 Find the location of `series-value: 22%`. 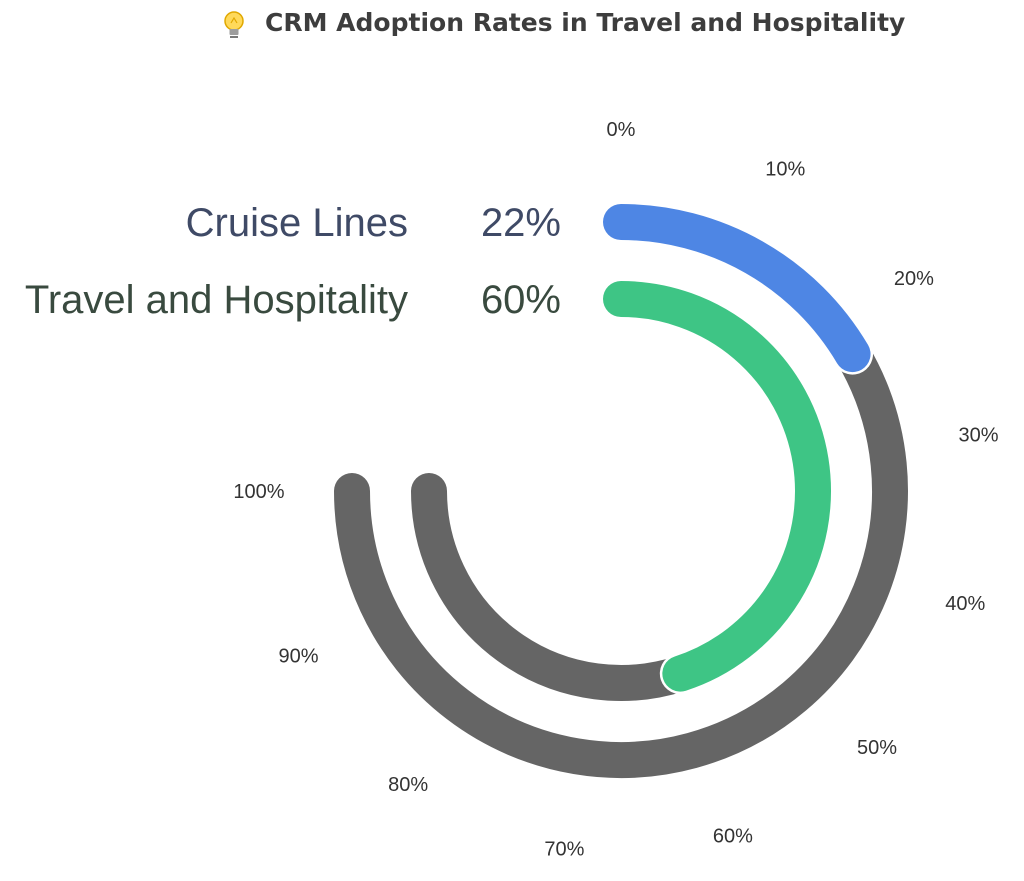

series-value: 22% is located at coordinates (521, 223).